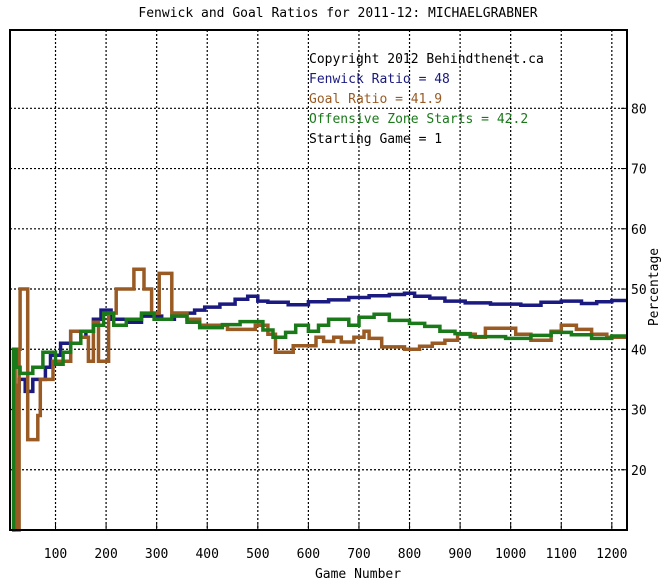 Image resolution: width=665 pixels, height=580 pixels. Describe the element at coordinates (611, 554) in the screenshot. I see `x-tick-label: 1200` at that location.